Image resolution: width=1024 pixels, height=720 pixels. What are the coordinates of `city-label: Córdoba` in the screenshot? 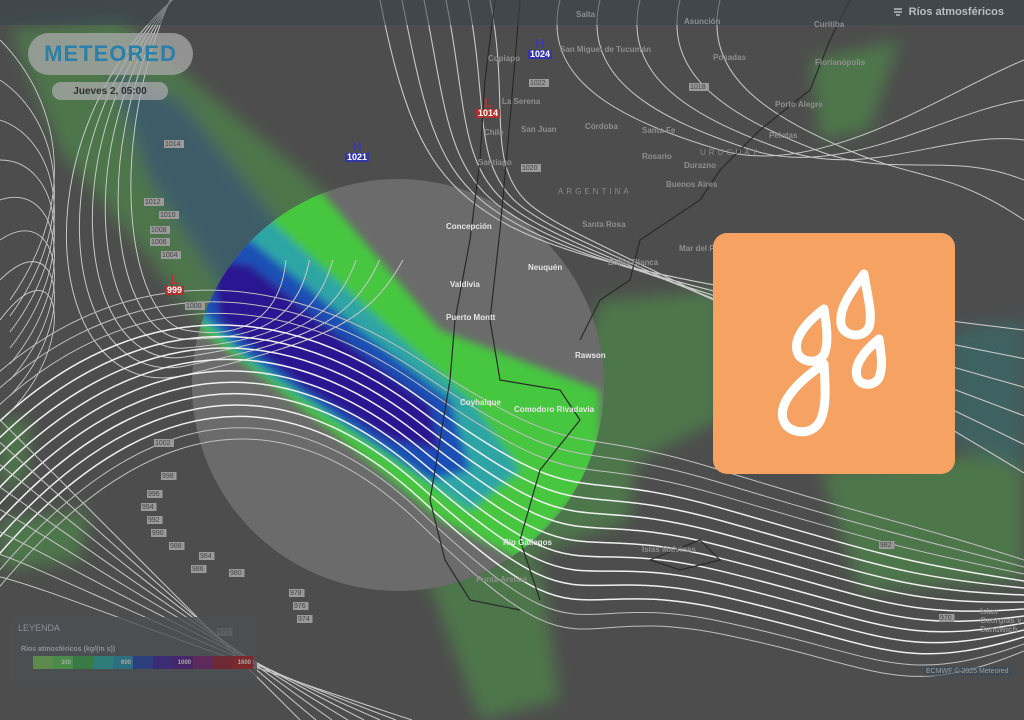 It's located at (601, 126).